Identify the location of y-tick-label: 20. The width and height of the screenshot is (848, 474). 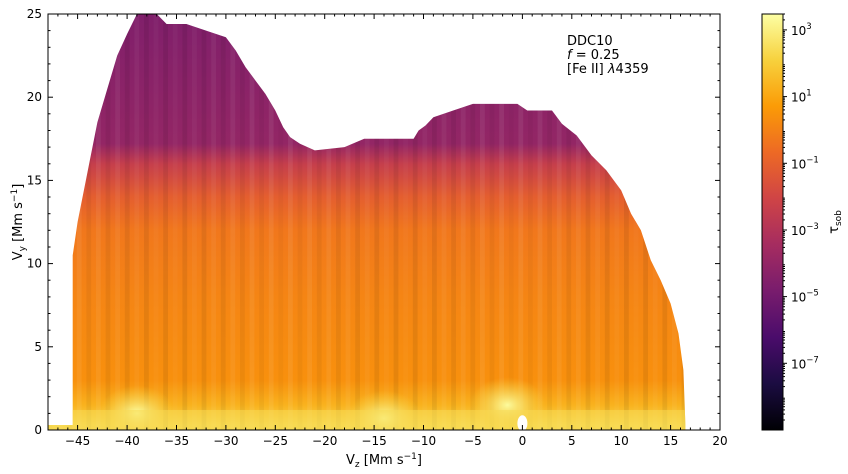
(34, 97).